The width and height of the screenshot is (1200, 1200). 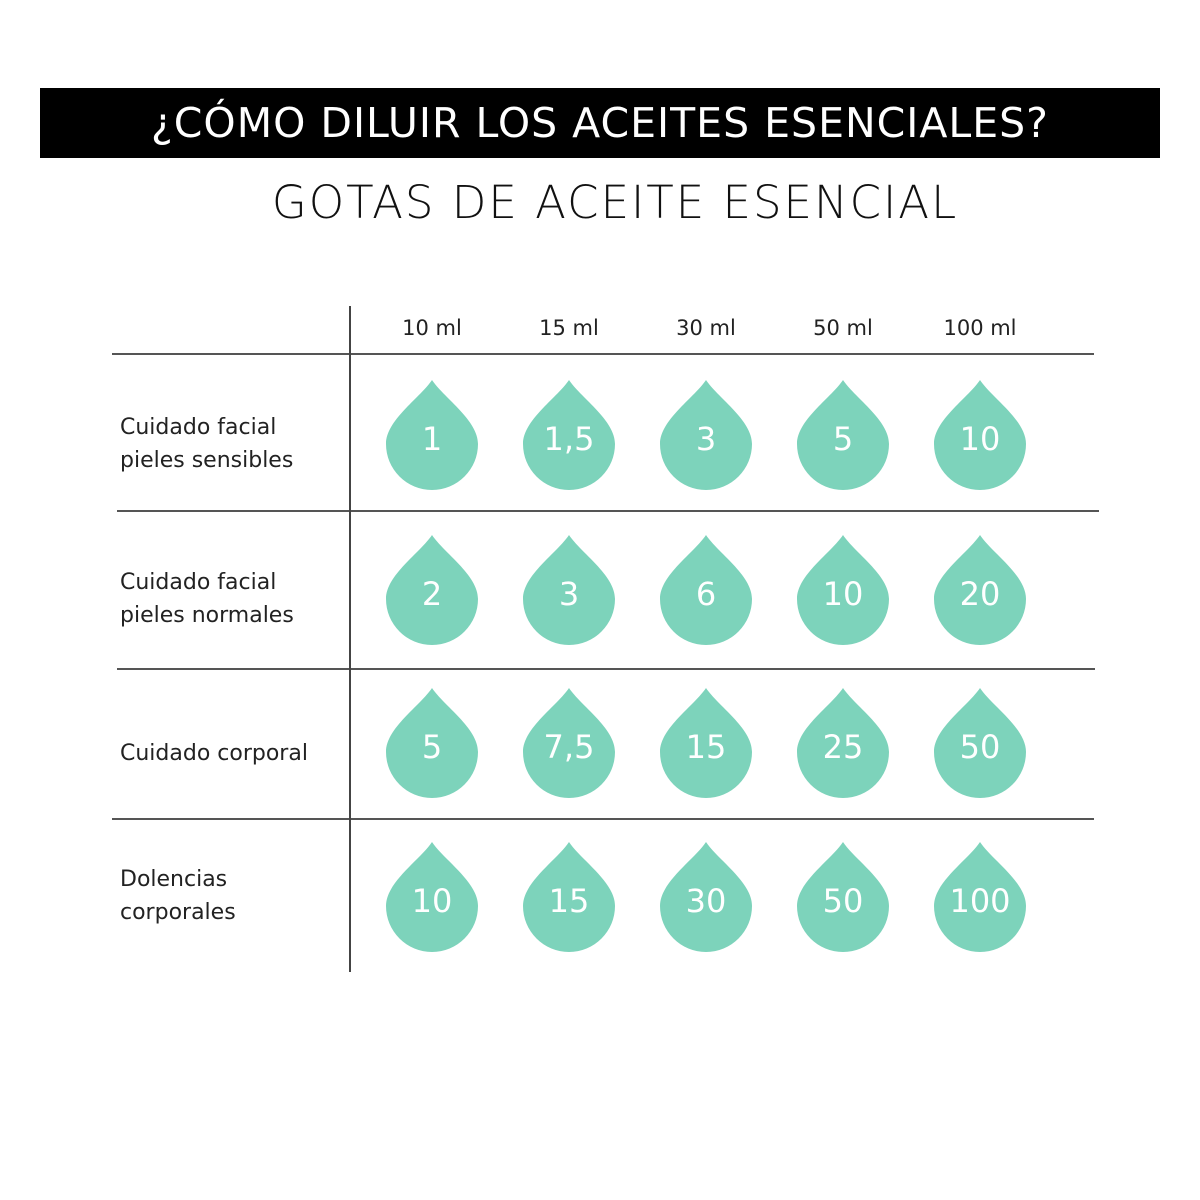 What do you see at coordinates (980, 328) in the screenshot?
I see `column-header: 100 ml` at bounding box center [980, 328].